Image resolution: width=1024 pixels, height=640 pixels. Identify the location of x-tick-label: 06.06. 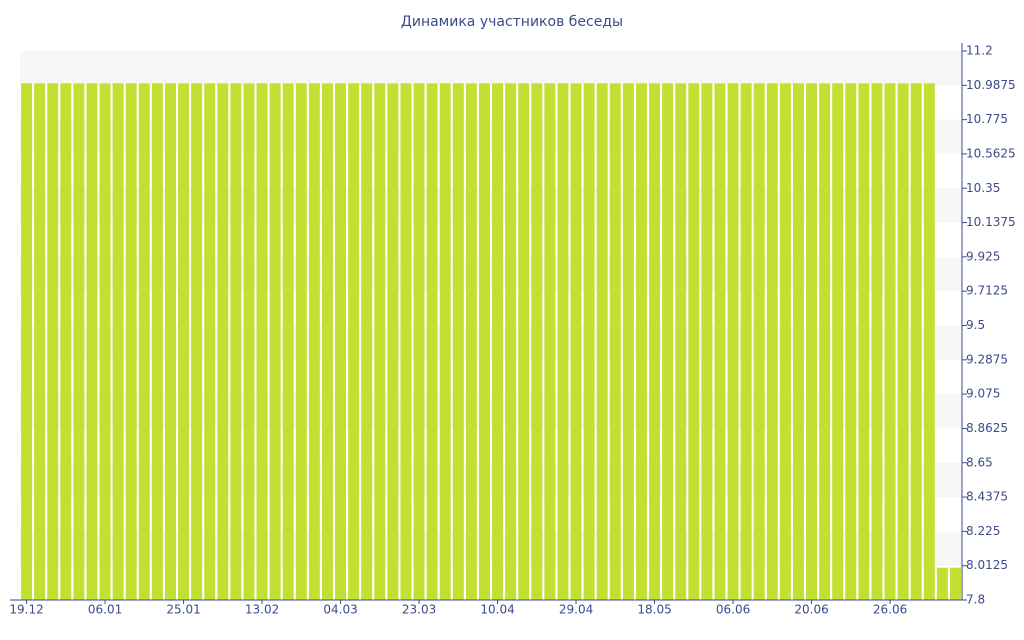
(733, 610).